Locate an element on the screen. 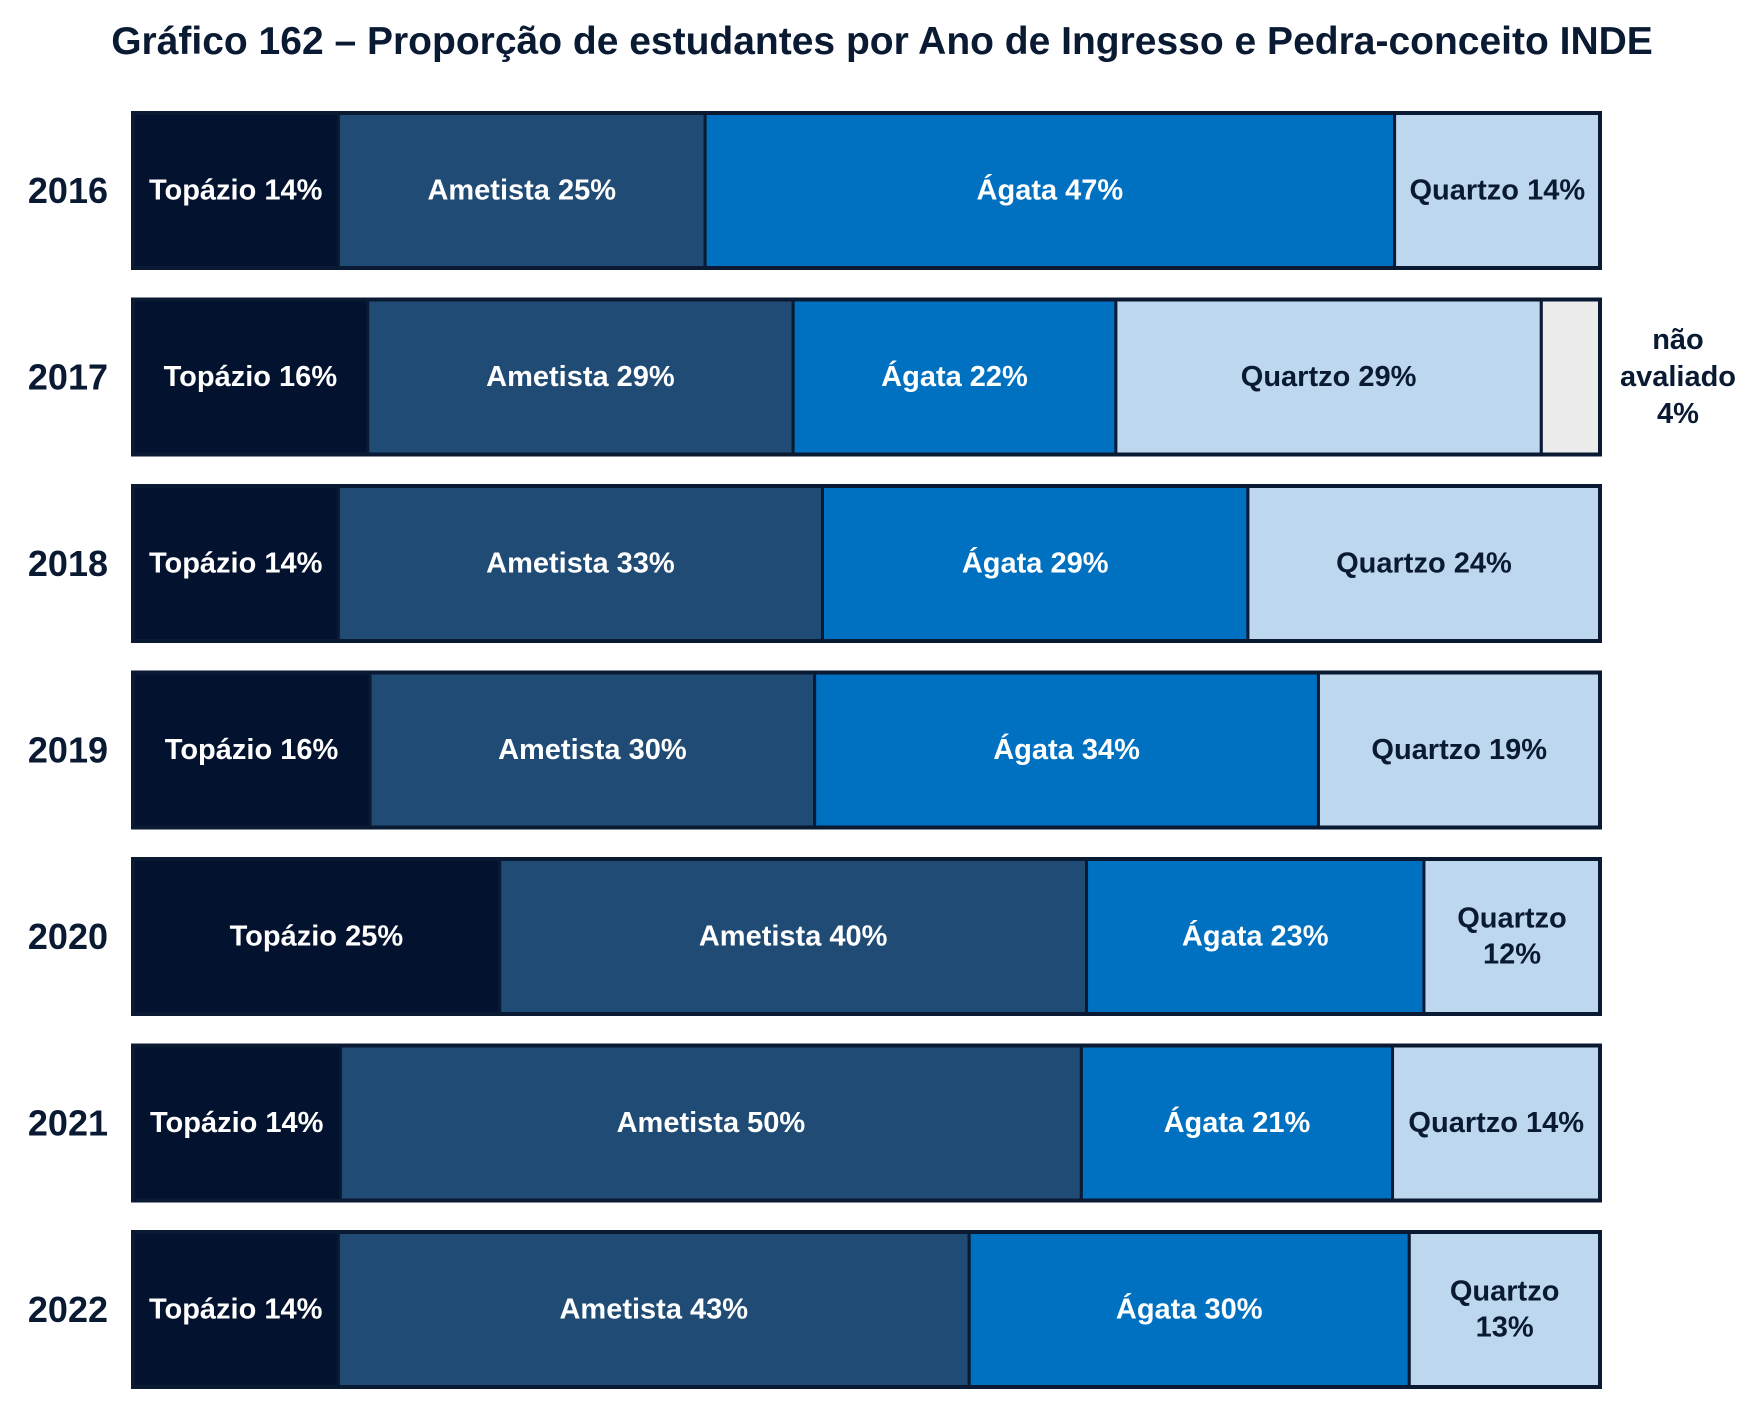  data-label-ametista-2020: Ametista 40% is located at coordinates (793, 937).